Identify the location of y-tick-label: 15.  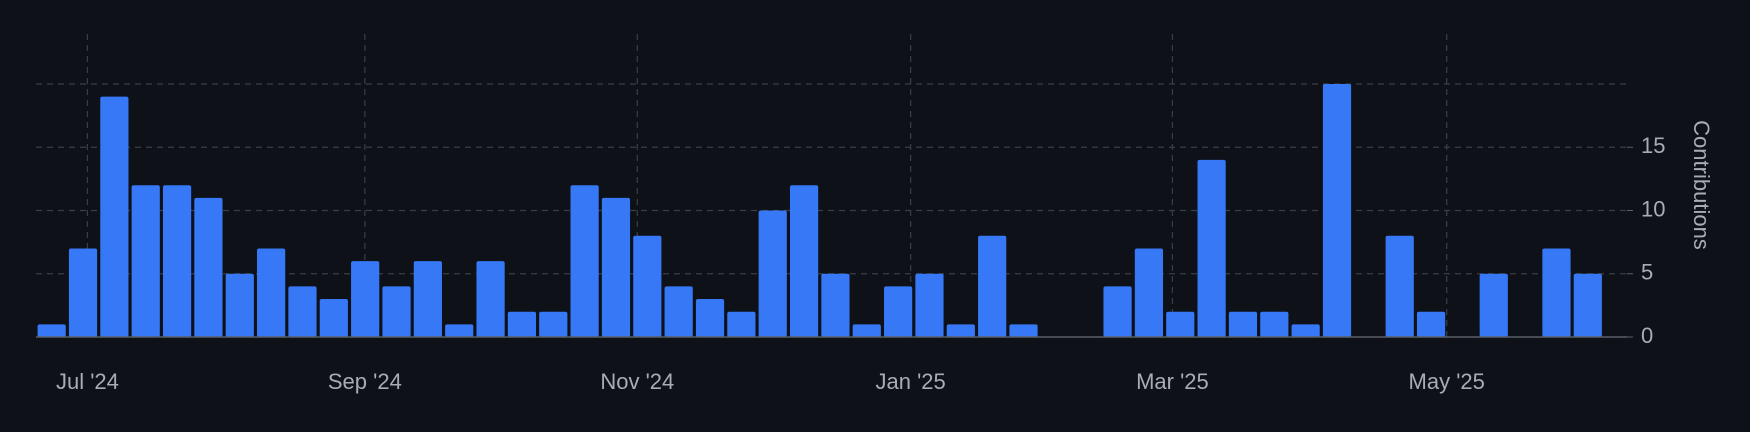
(1653, 145).